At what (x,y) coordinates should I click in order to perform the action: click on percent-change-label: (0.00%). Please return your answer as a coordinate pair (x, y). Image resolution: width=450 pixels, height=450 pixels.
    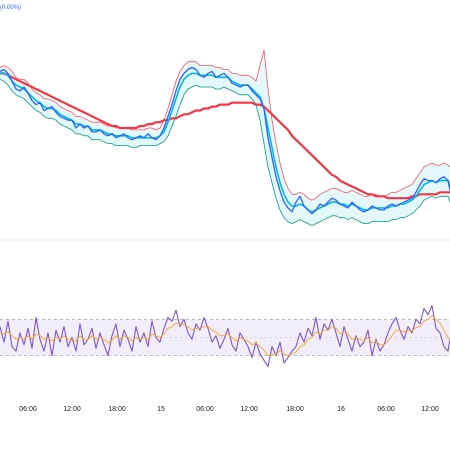
    Looking at the image, I should click on (10, 8).